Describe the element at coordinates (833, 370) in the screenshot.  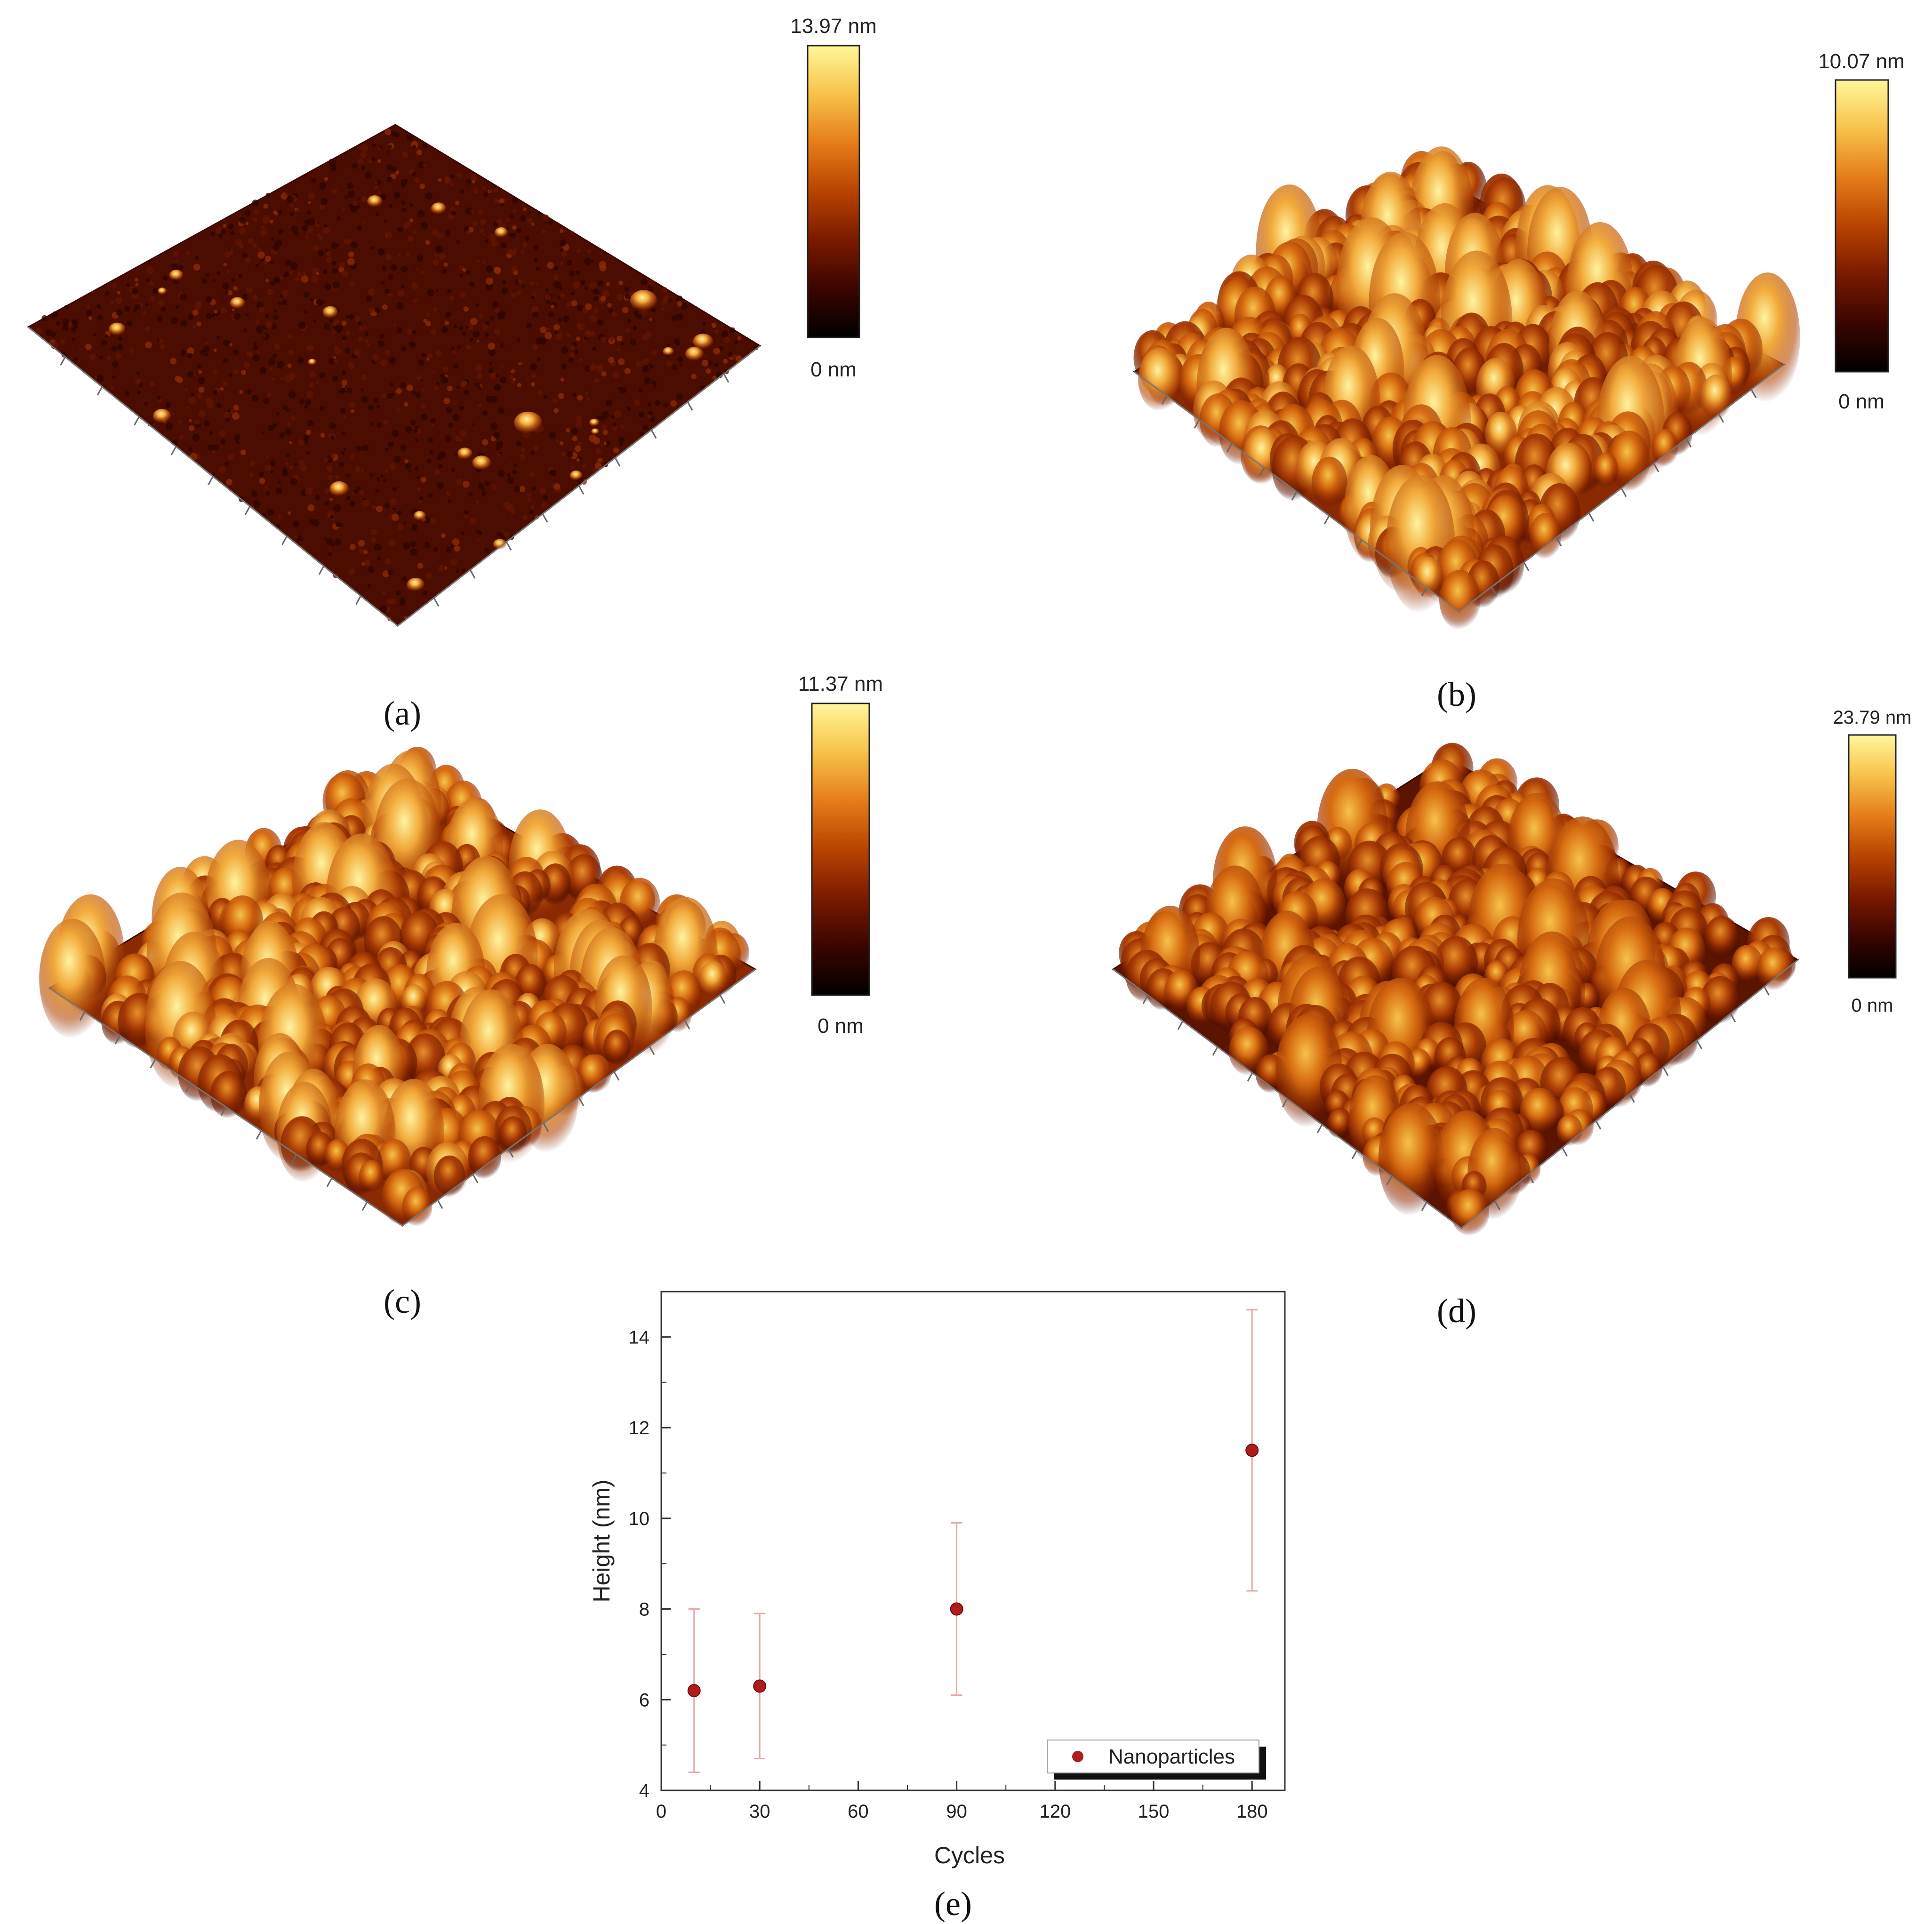
I see `colorbar-min-a: 0 nm` at that location.